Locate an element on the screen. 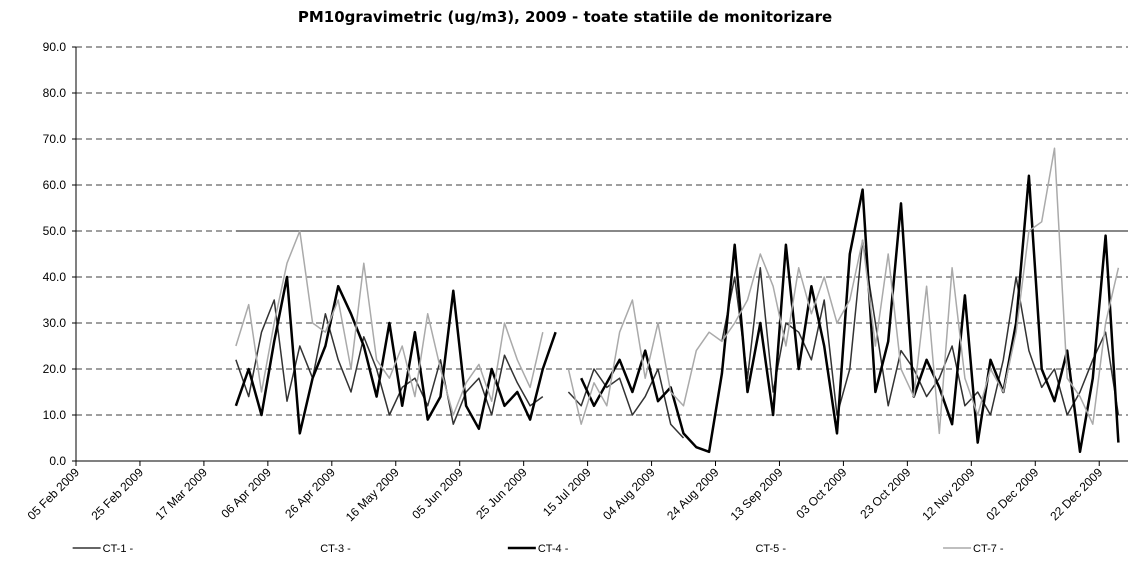  legend-label: CT-5 - is located at coordinates (770, 549).